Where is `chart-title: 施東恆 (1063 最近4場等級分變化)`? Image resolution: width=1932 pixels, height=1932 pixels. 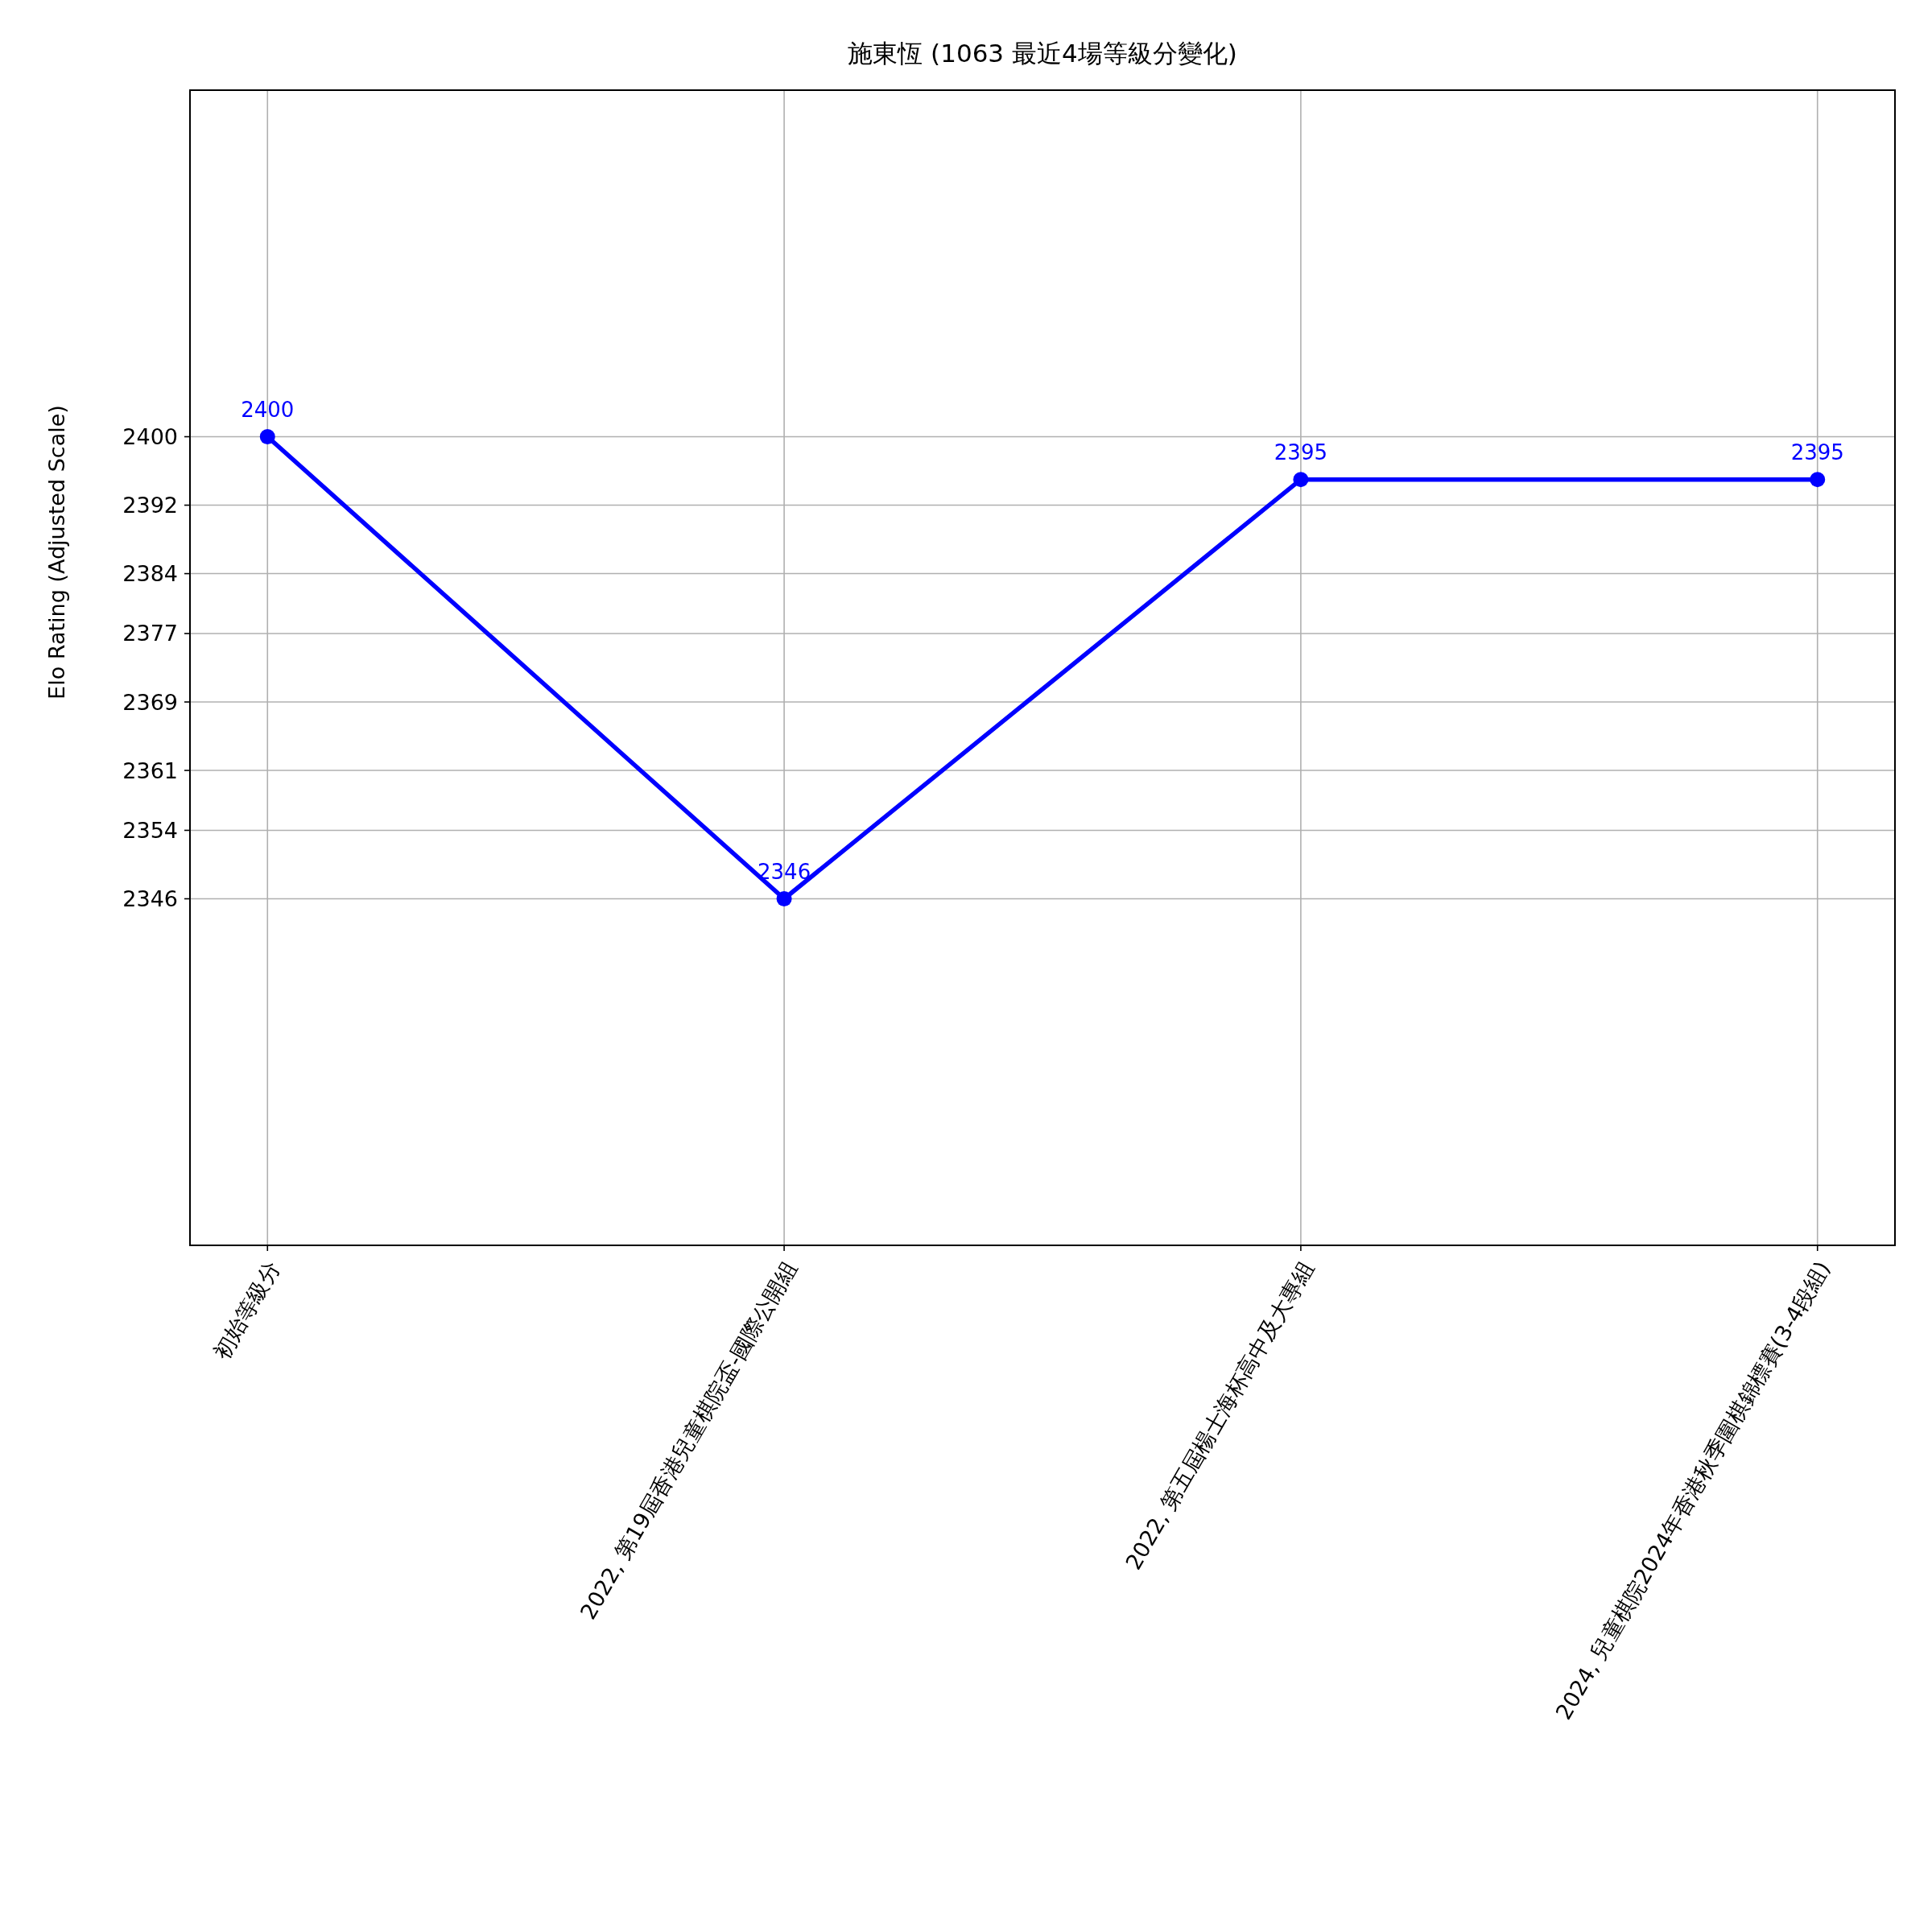
chart-title: 施東恆 (1063 最近4場等級分變化) is located at coordinates (1042, 53).